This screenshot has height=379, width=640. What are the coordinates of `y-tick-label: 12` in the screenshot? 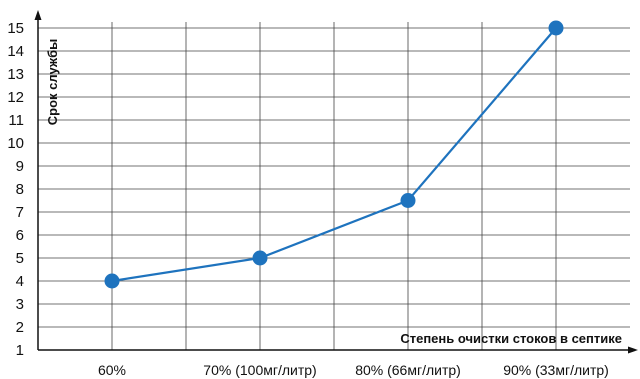 It's located at (15, 97).